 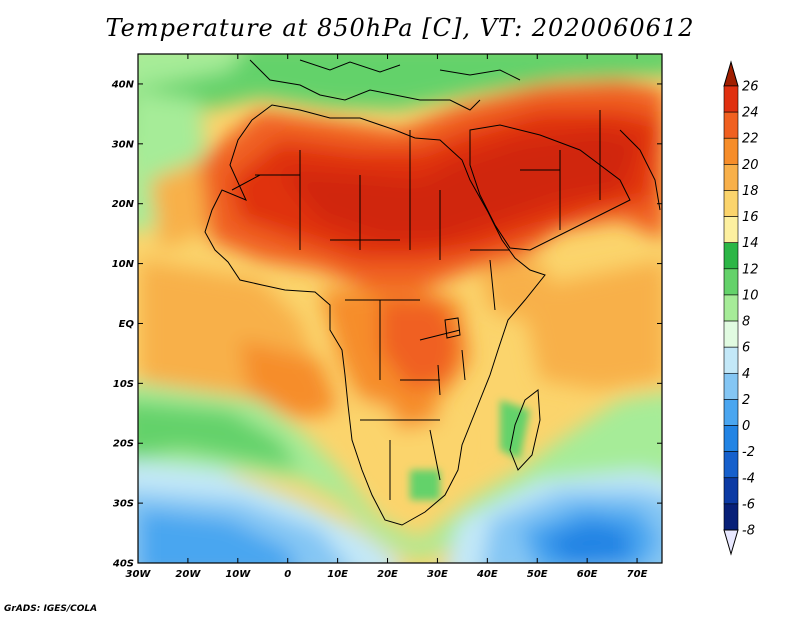 I want to click on lat-tick-label: EQ, so click(x=127, y=324).